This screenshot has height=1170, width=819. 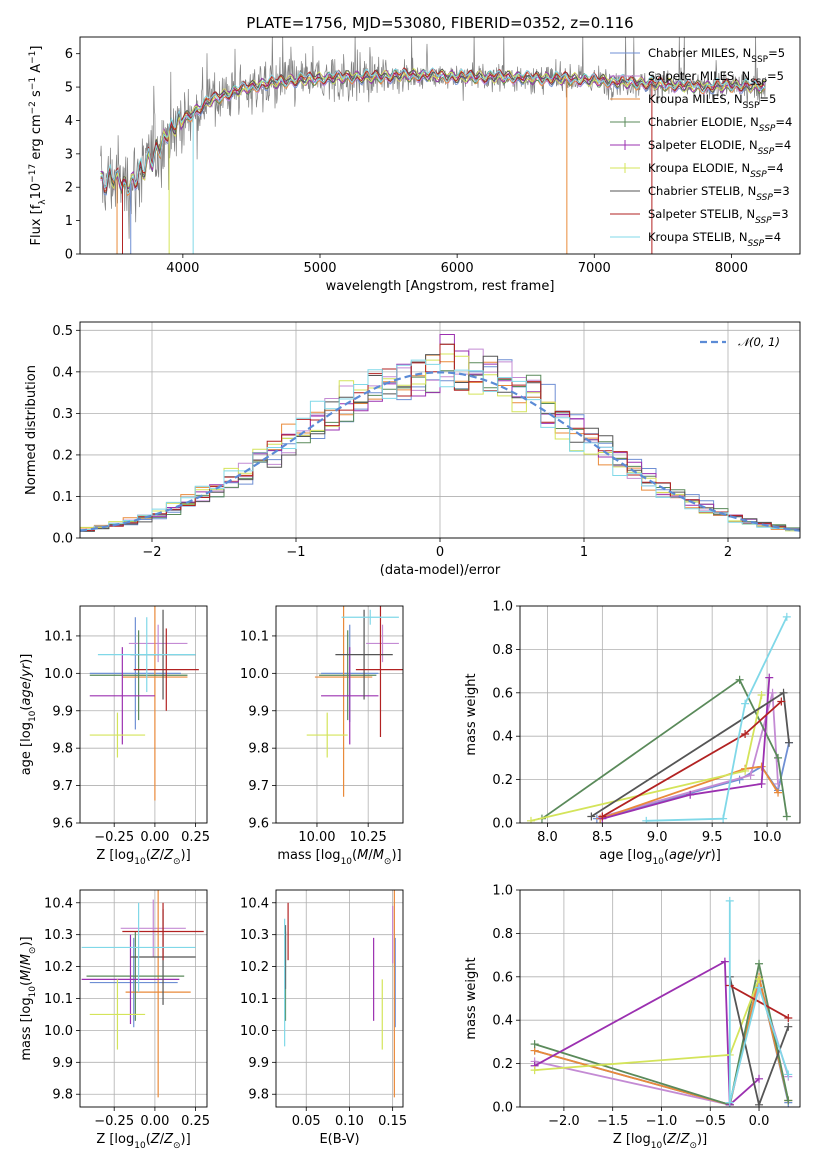 What do you see at coordinates (719, 193) in the screenshot?
I see `legend-label-7: Chabrier STELIB, NSSP=3` at bounding box center [719, 193].